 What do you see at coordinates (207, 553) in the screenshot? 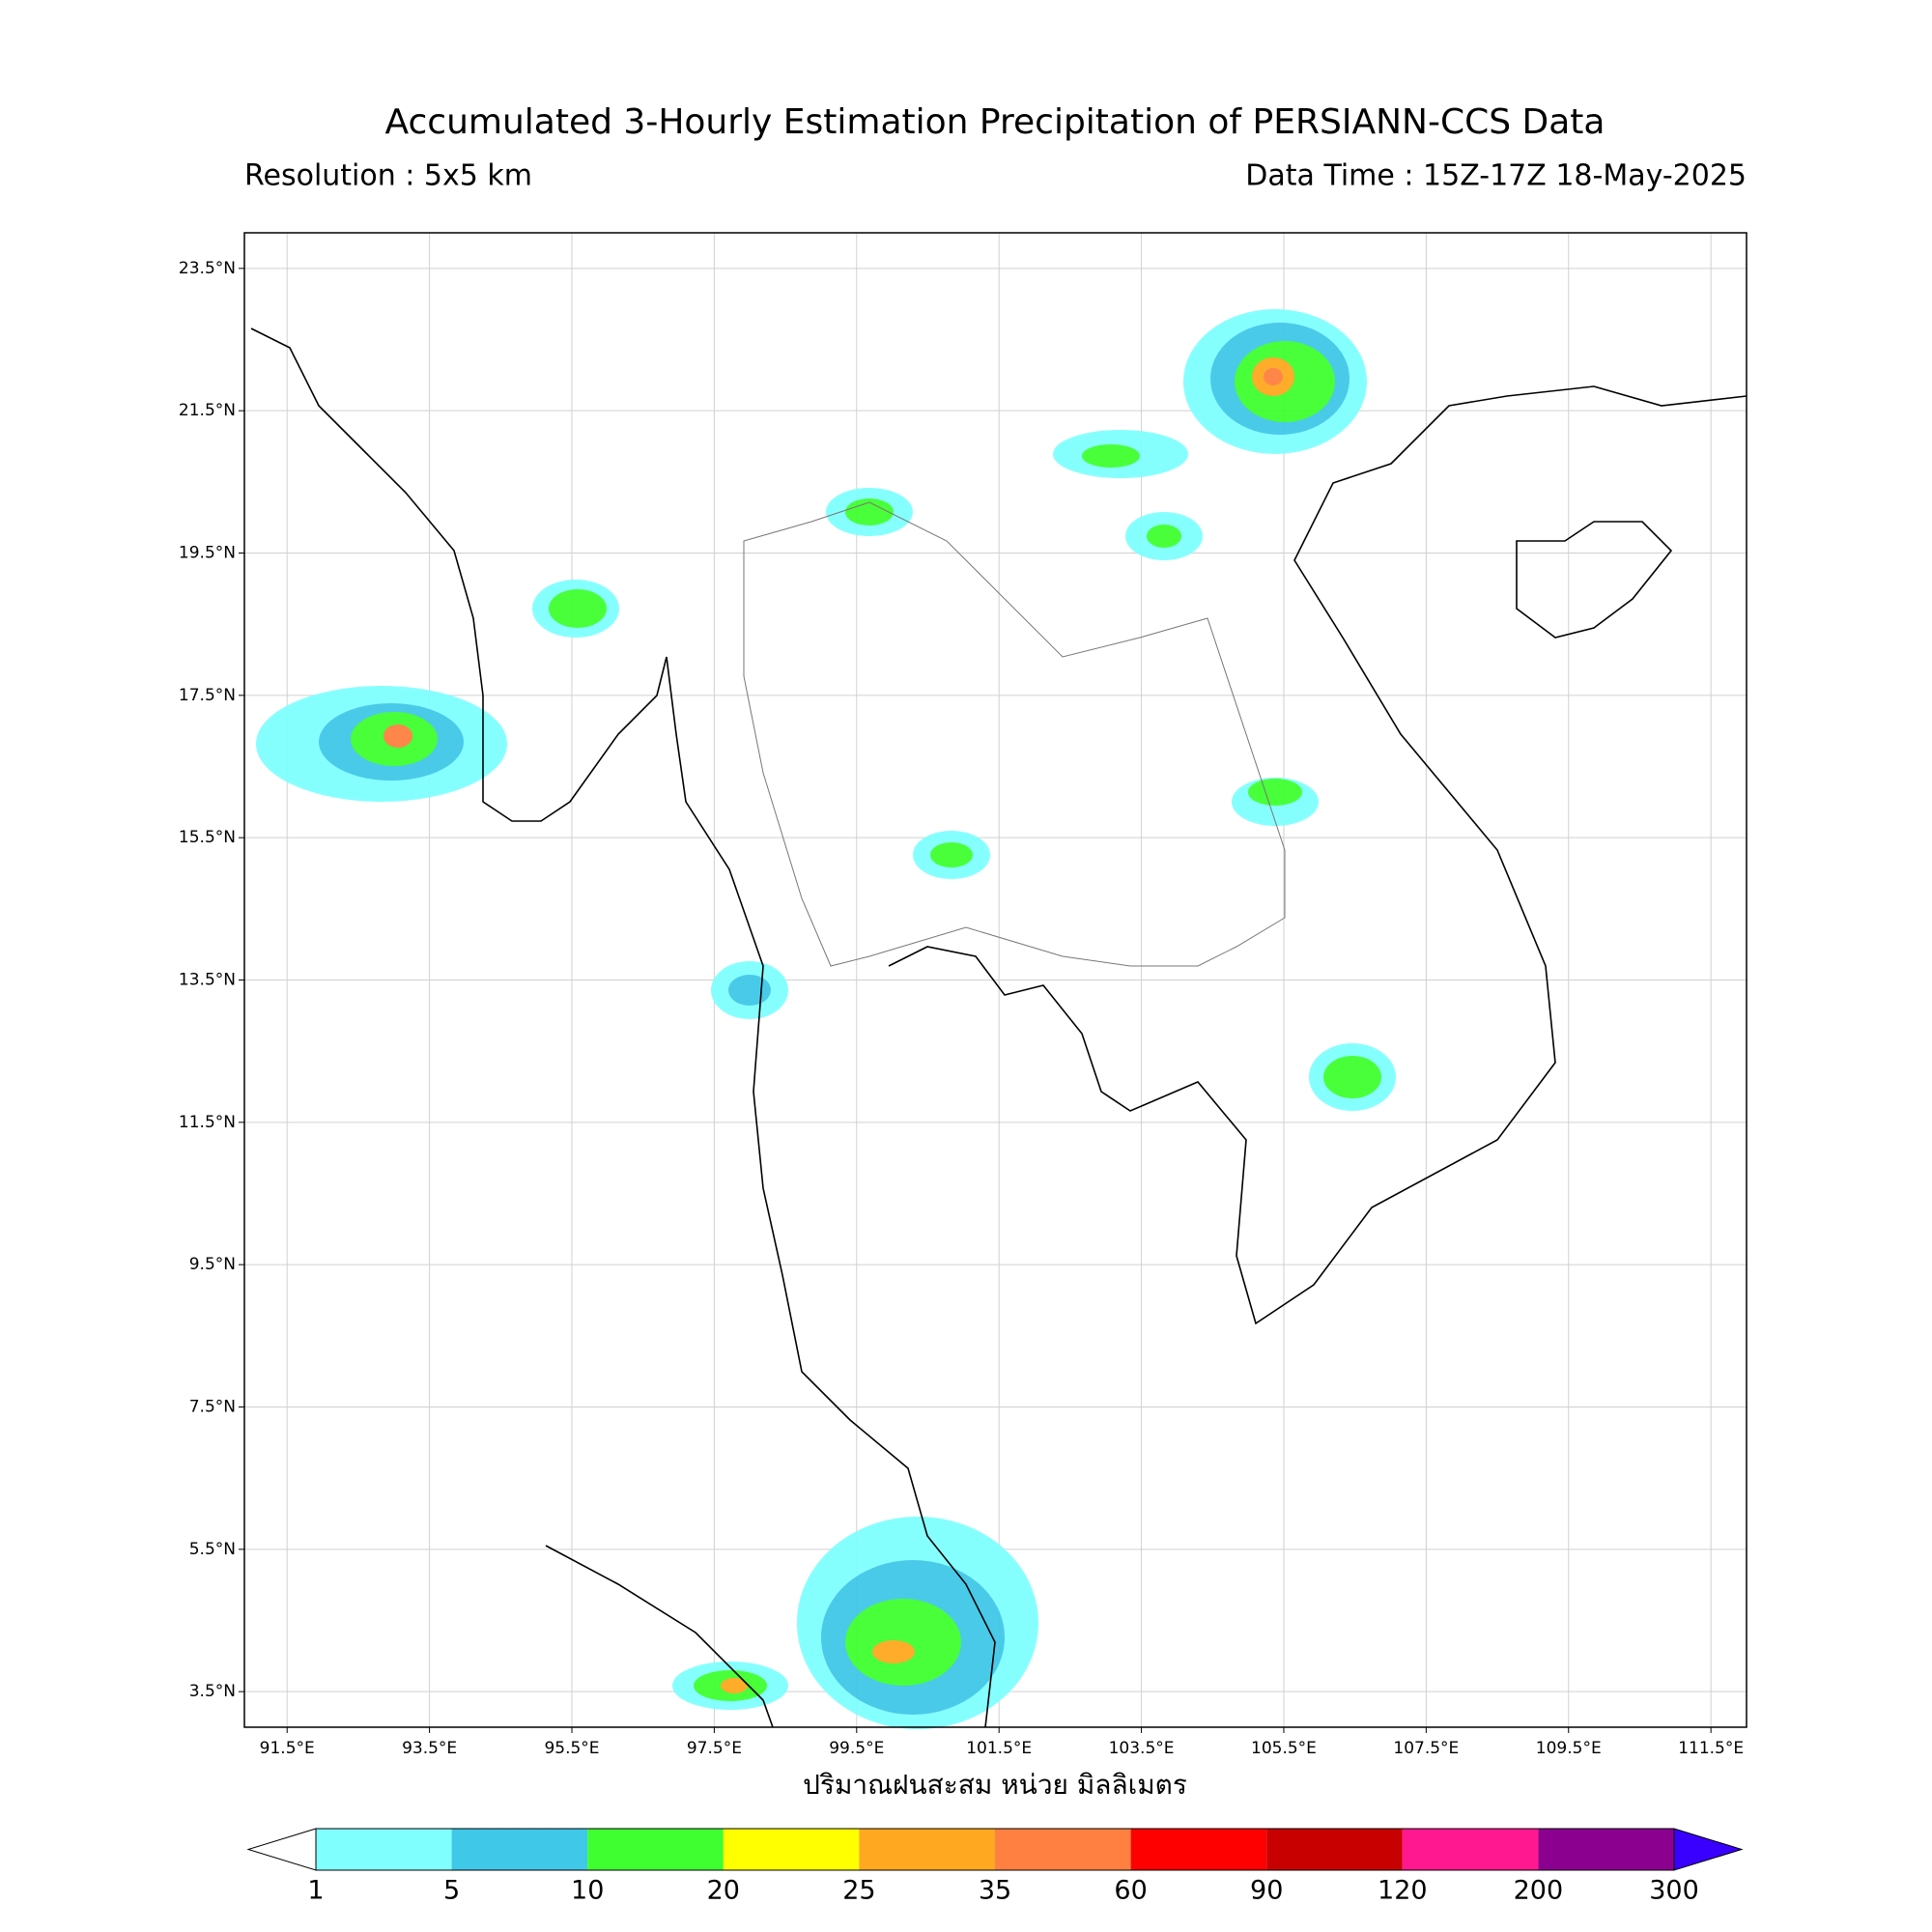
I see `lat-tick-label: 19.5°N` at bounding box center [207, 553].